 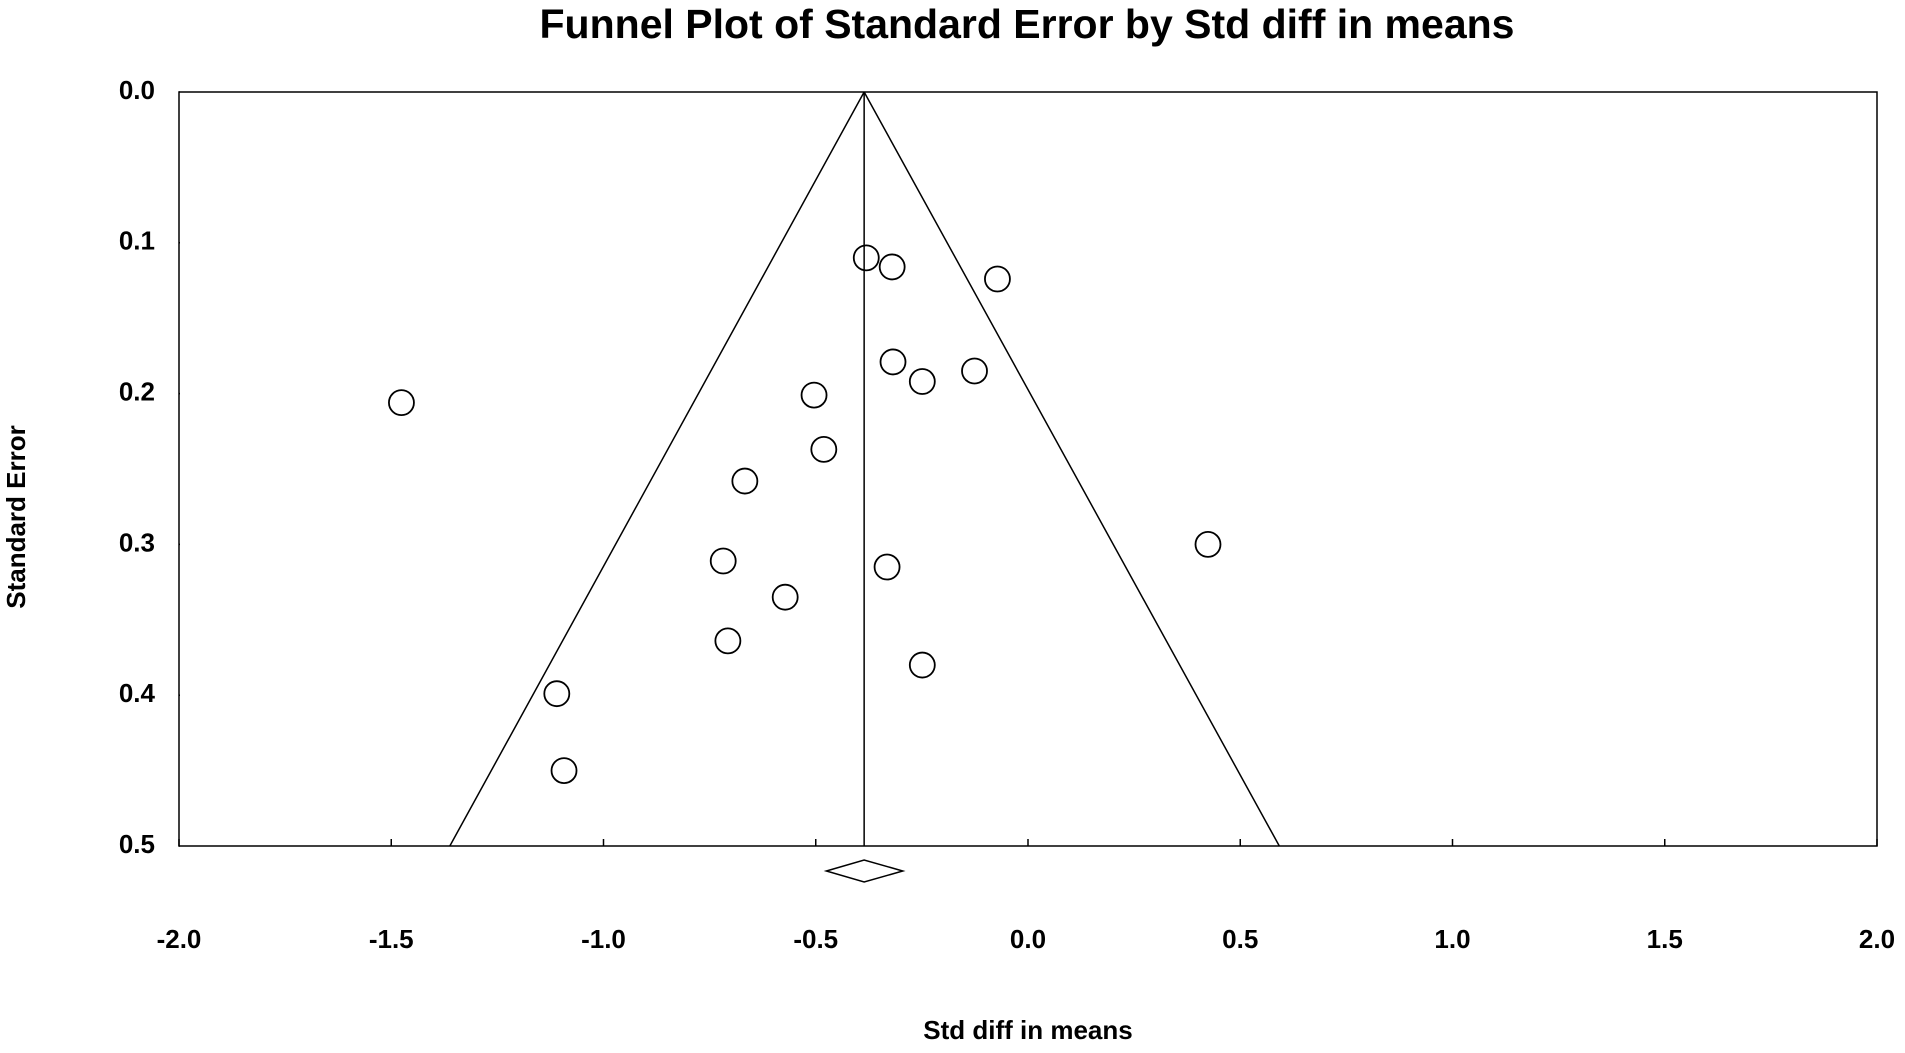 I want to click on y-axis-label: Standard Error, so click(x=16, y=517).